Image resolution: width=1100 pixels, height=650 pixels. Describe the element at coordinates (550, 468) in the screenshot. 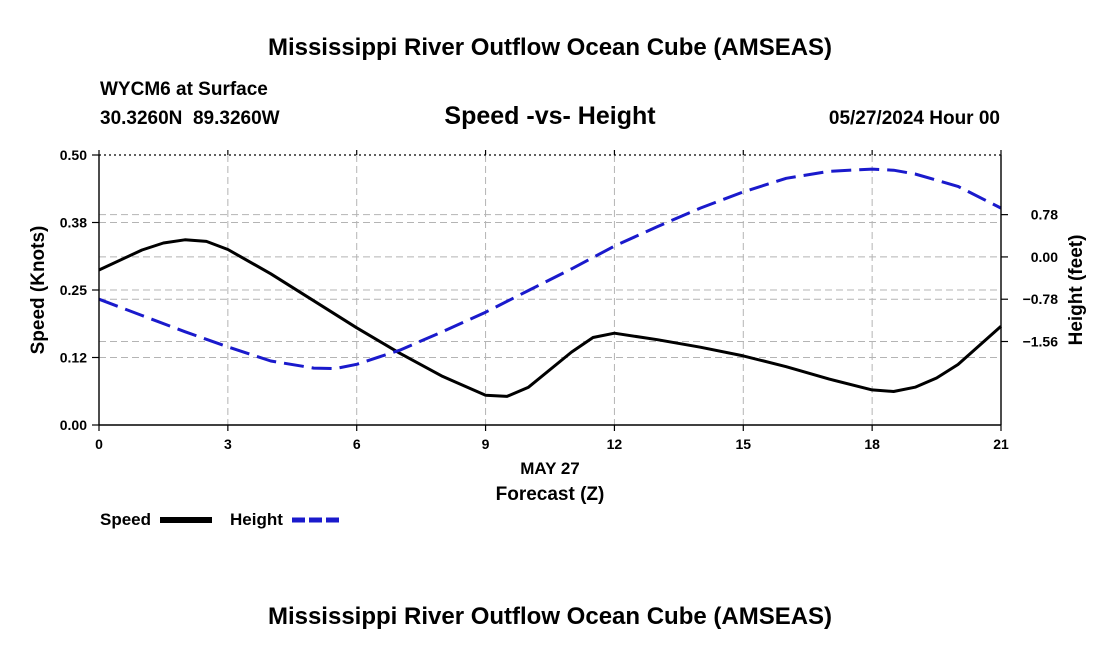

I see `x-axis-date-label: MAY 27` at that location.